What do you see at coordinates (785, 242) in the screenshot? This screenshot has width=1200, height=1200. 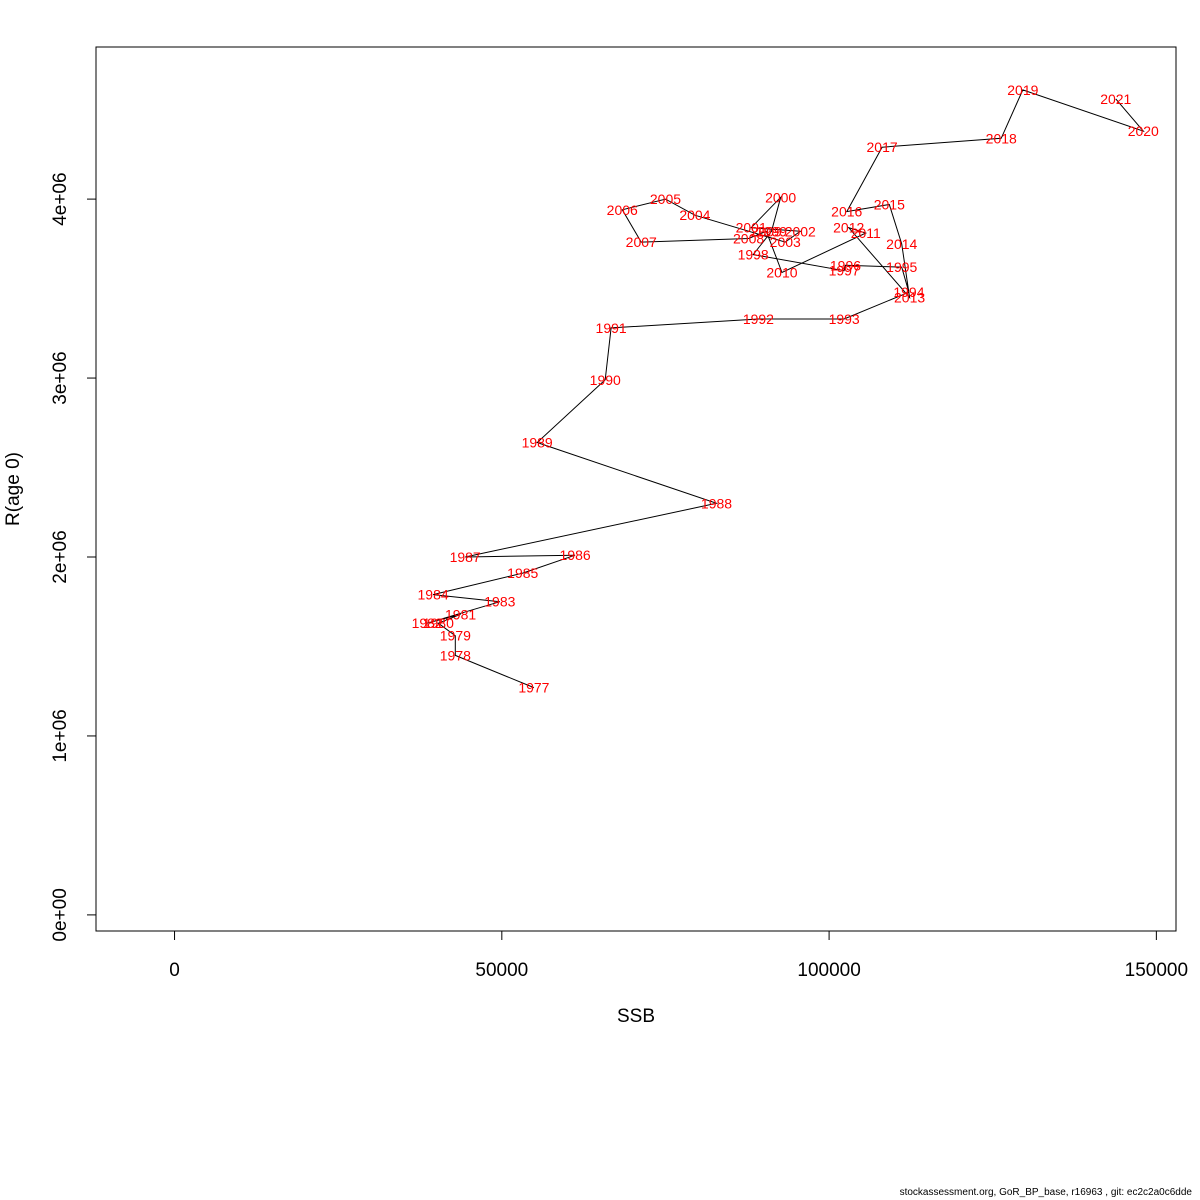 I see `point-label: 2003` at bounding box center [785, 242].